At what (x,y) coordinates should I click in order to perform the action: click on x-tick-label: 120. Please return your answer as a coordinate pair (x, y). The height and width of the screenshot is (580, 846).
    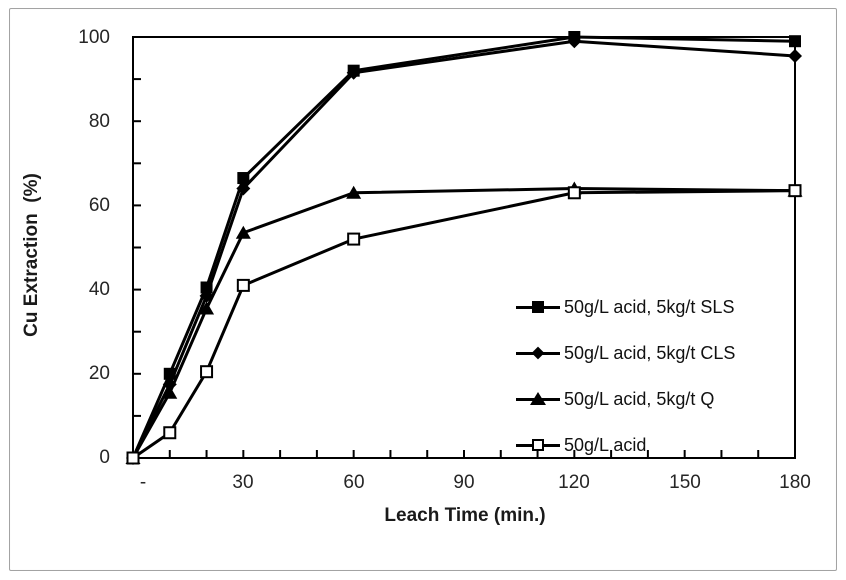
    Looking at the image, I should click on (574, 482).